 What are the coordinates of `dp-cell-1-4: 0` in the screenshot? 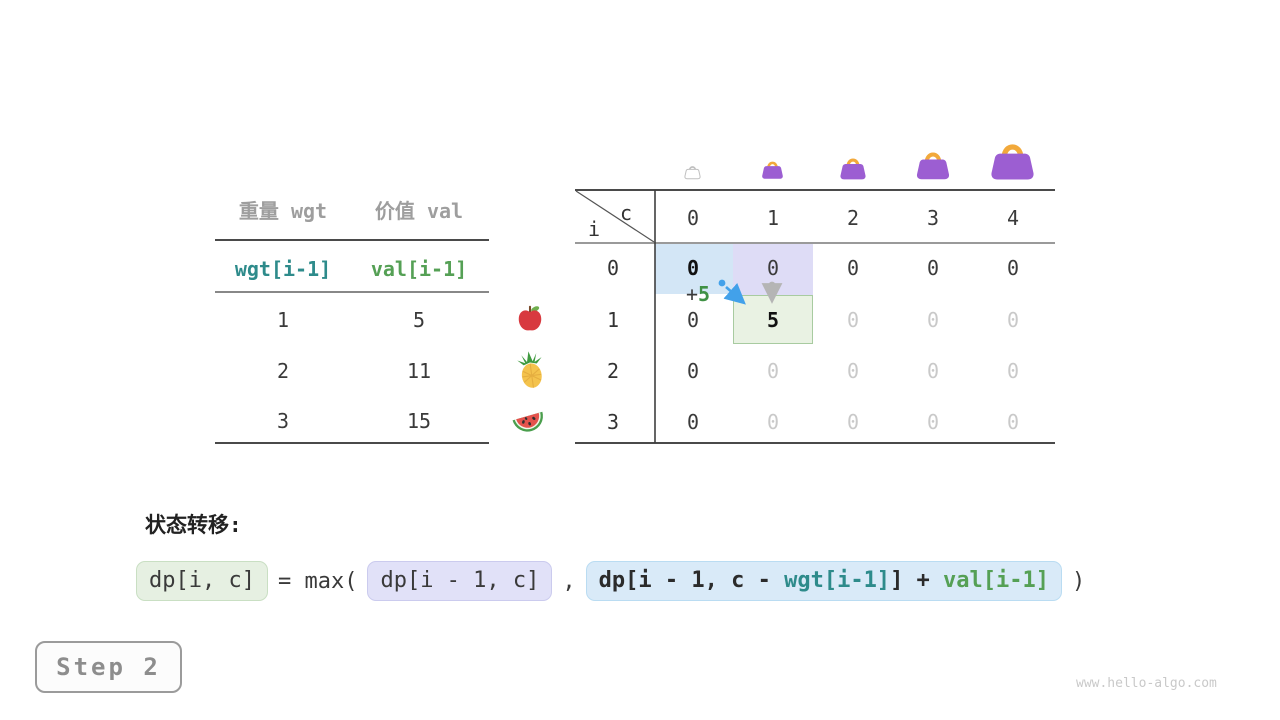 It's located at (1013, 320).